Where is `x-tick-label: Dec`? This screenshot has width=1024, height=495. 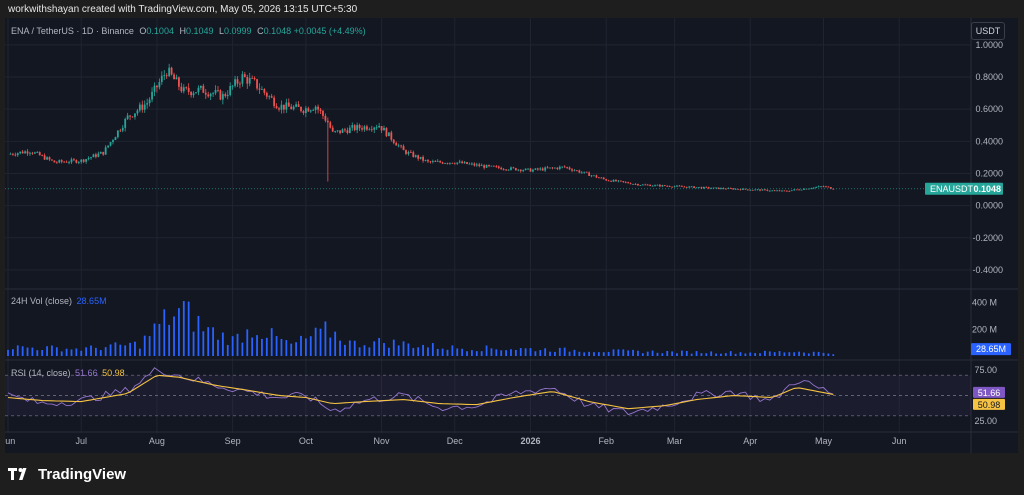 x-tick-label: Dec is located at coordinates (455, 441).